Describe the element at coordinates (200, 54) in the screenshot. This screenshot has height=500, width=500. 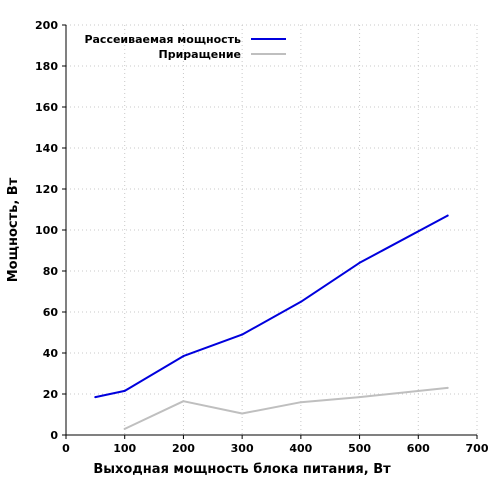
I see `legend-label: Приращение` at that location.